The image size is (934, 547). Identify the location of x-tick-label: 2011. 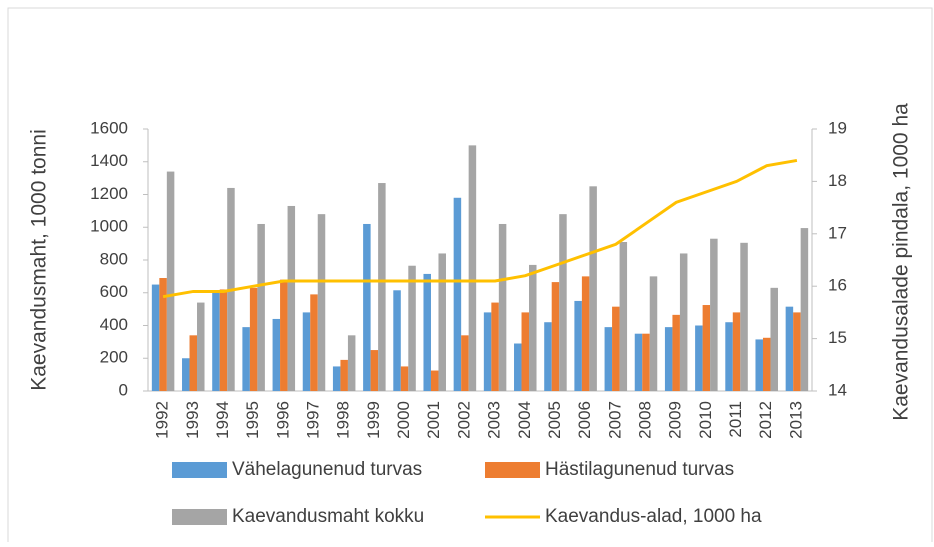
(735, 419).